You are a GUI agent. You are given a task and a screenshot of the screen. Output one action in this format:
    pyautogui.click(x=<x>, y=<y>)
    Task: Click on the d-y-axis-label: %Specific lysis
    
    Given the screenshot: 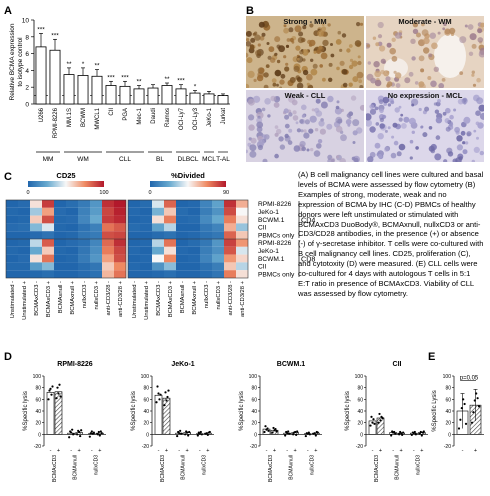 What is the action you would take?
    pyautogui.click(x=242, y=411)
    